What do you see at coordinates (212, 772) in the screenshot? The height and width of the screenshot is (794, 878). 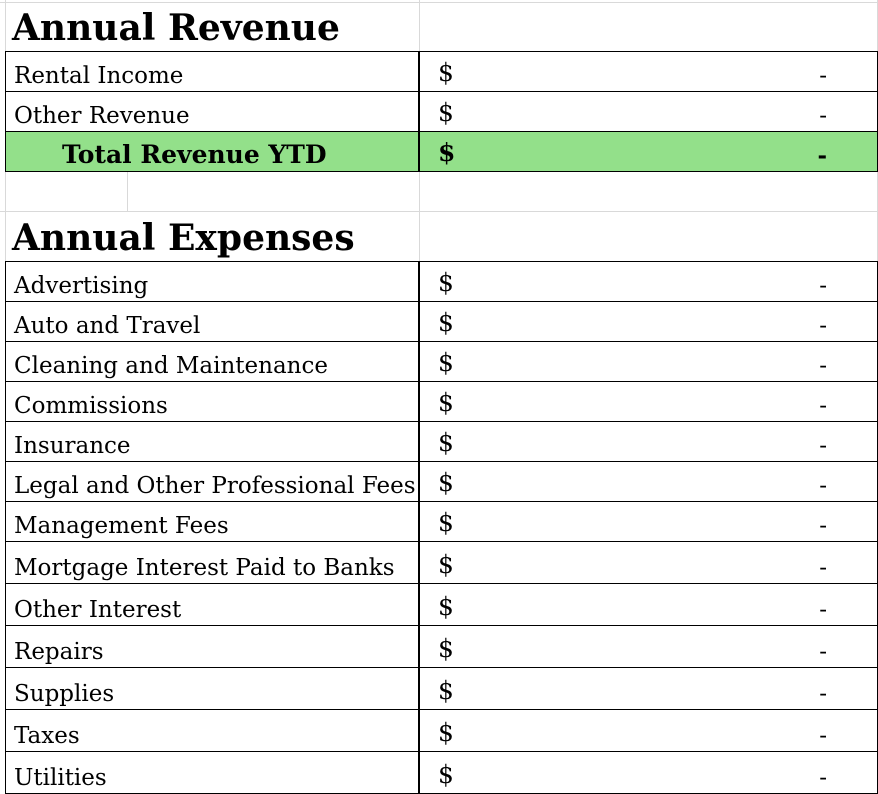 I see `label-cell: Utilities` at bounding box center [212, 772].